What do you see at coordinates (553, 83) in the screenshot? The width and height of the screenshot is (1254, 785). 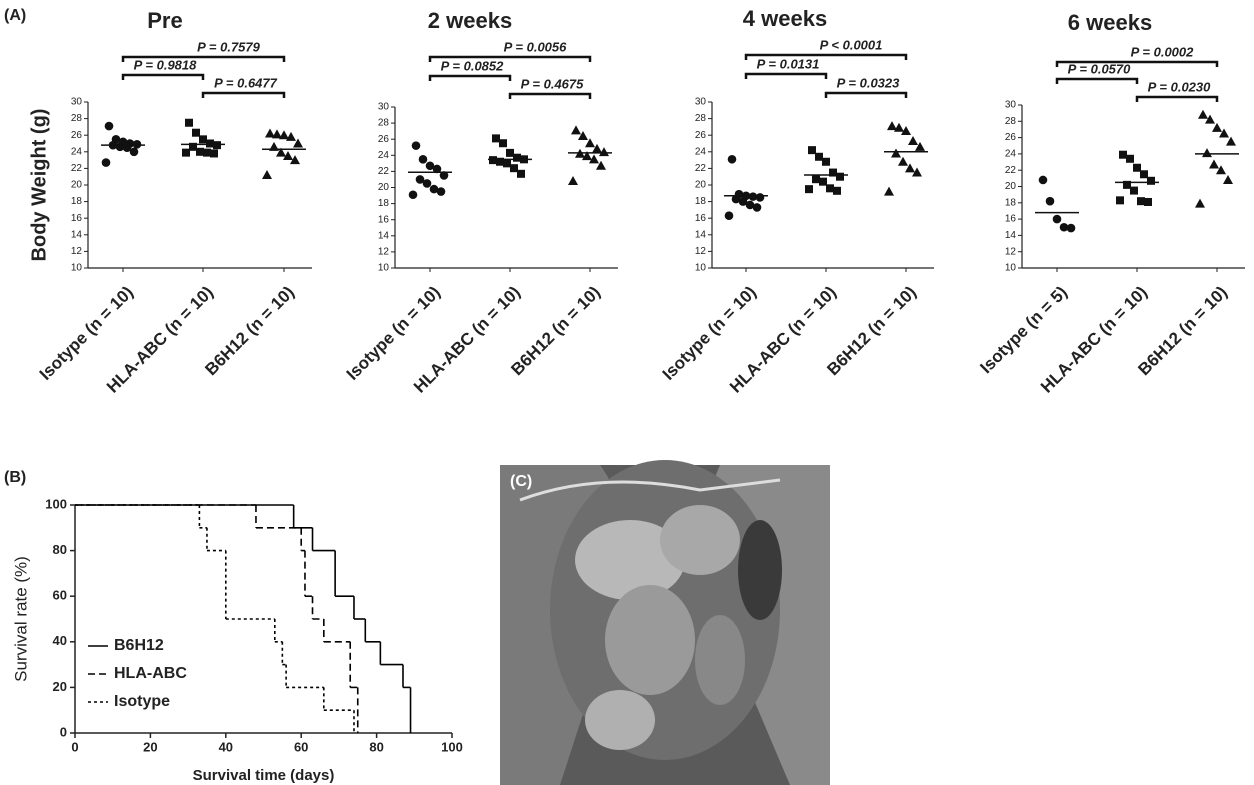 I see `p-value: P = 0.4675` at bounding box center [553, 83].